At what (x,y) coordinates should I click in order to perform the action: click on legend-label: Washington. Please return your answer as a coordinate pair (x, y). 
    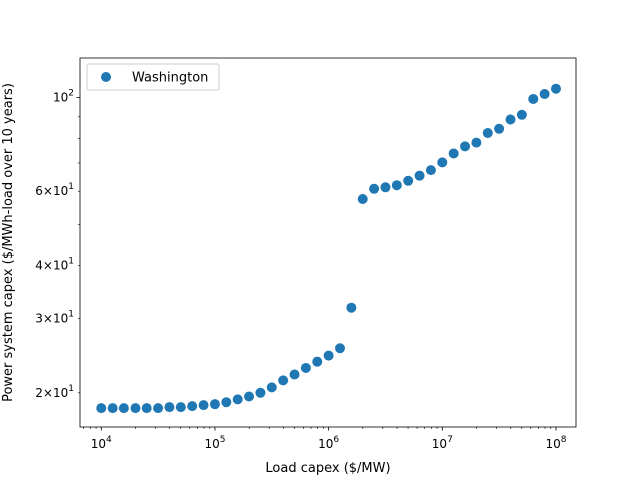
    Looking at the image, I should click on (170, 78).